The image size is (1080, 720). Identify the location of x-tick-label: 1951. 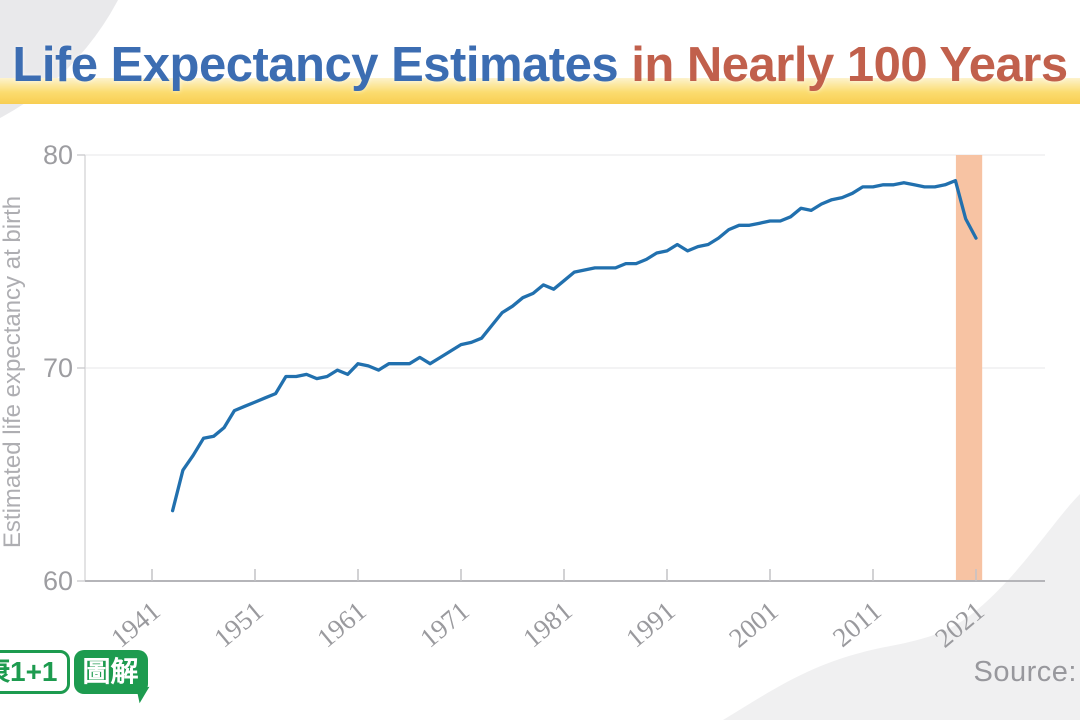
(238, 625).